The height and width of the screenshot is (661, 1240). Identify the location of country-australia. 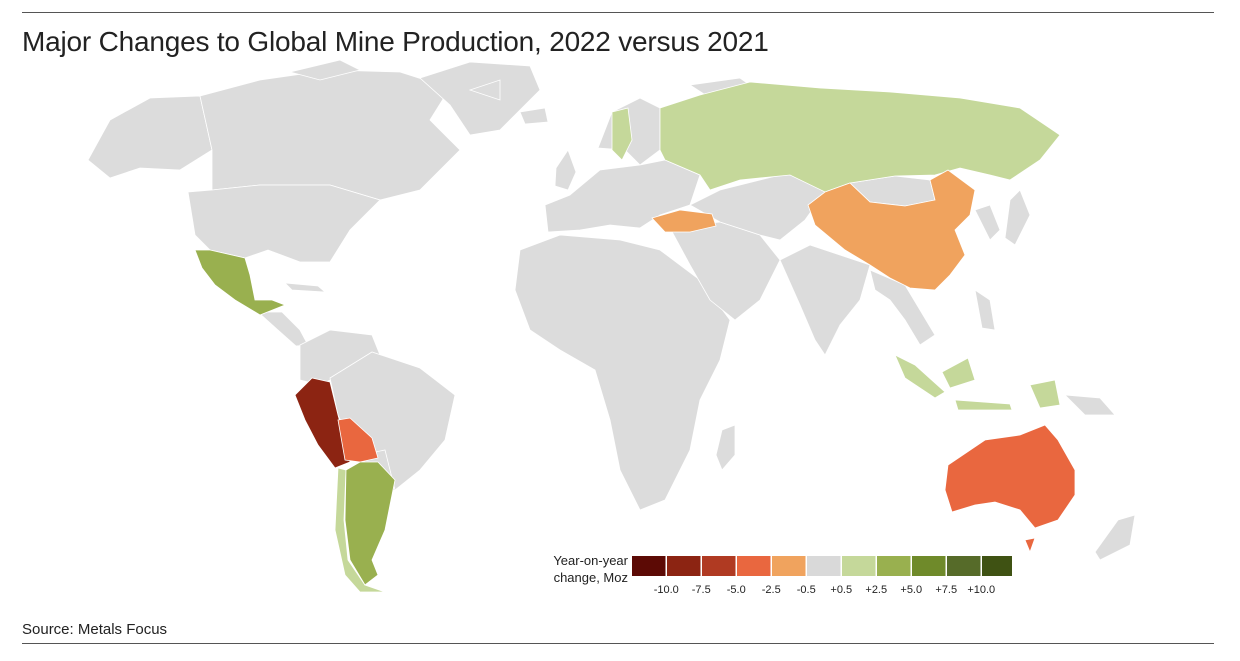
(1010, 489).